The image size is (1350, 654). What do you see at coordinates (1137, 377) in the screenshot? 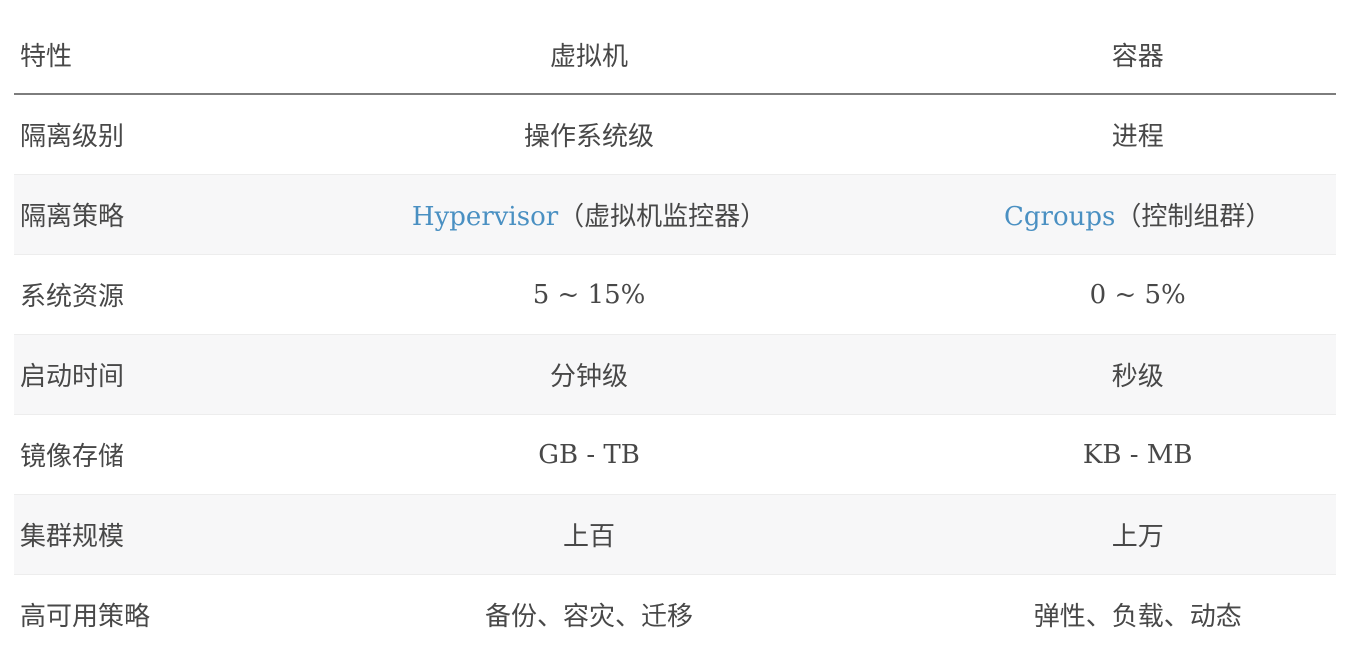
I see `cell-container: 秒级` at bounding box center [1137, 377].